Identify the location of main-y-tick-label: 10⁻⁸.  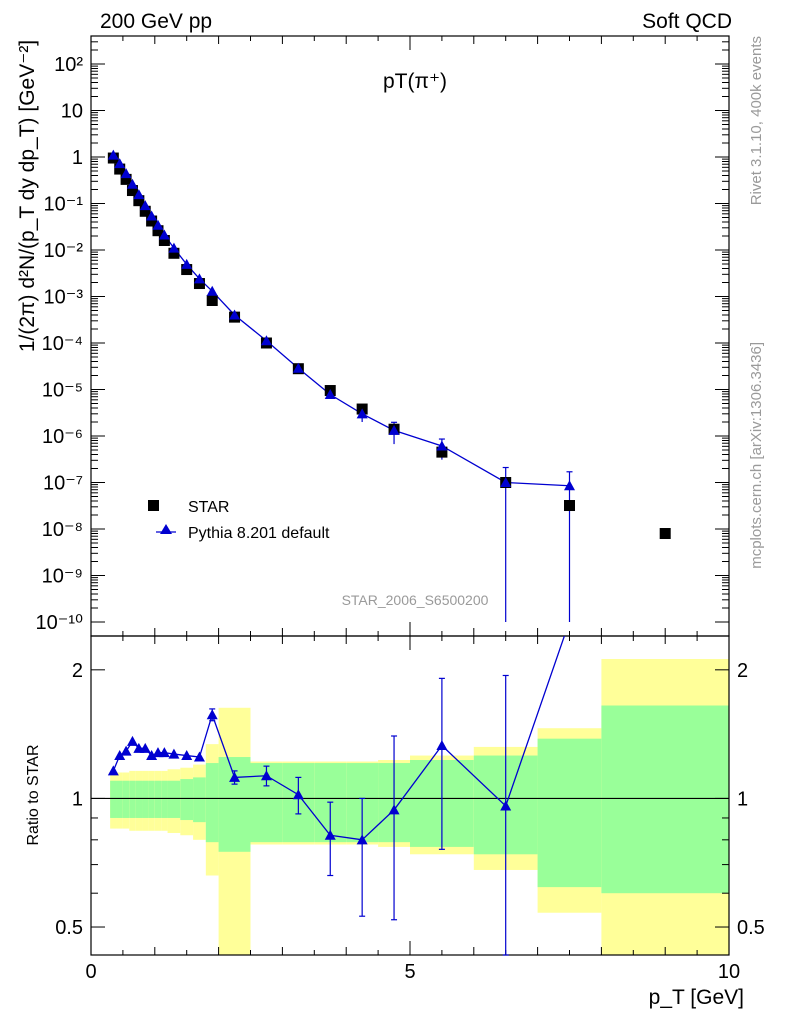
(62, 530).